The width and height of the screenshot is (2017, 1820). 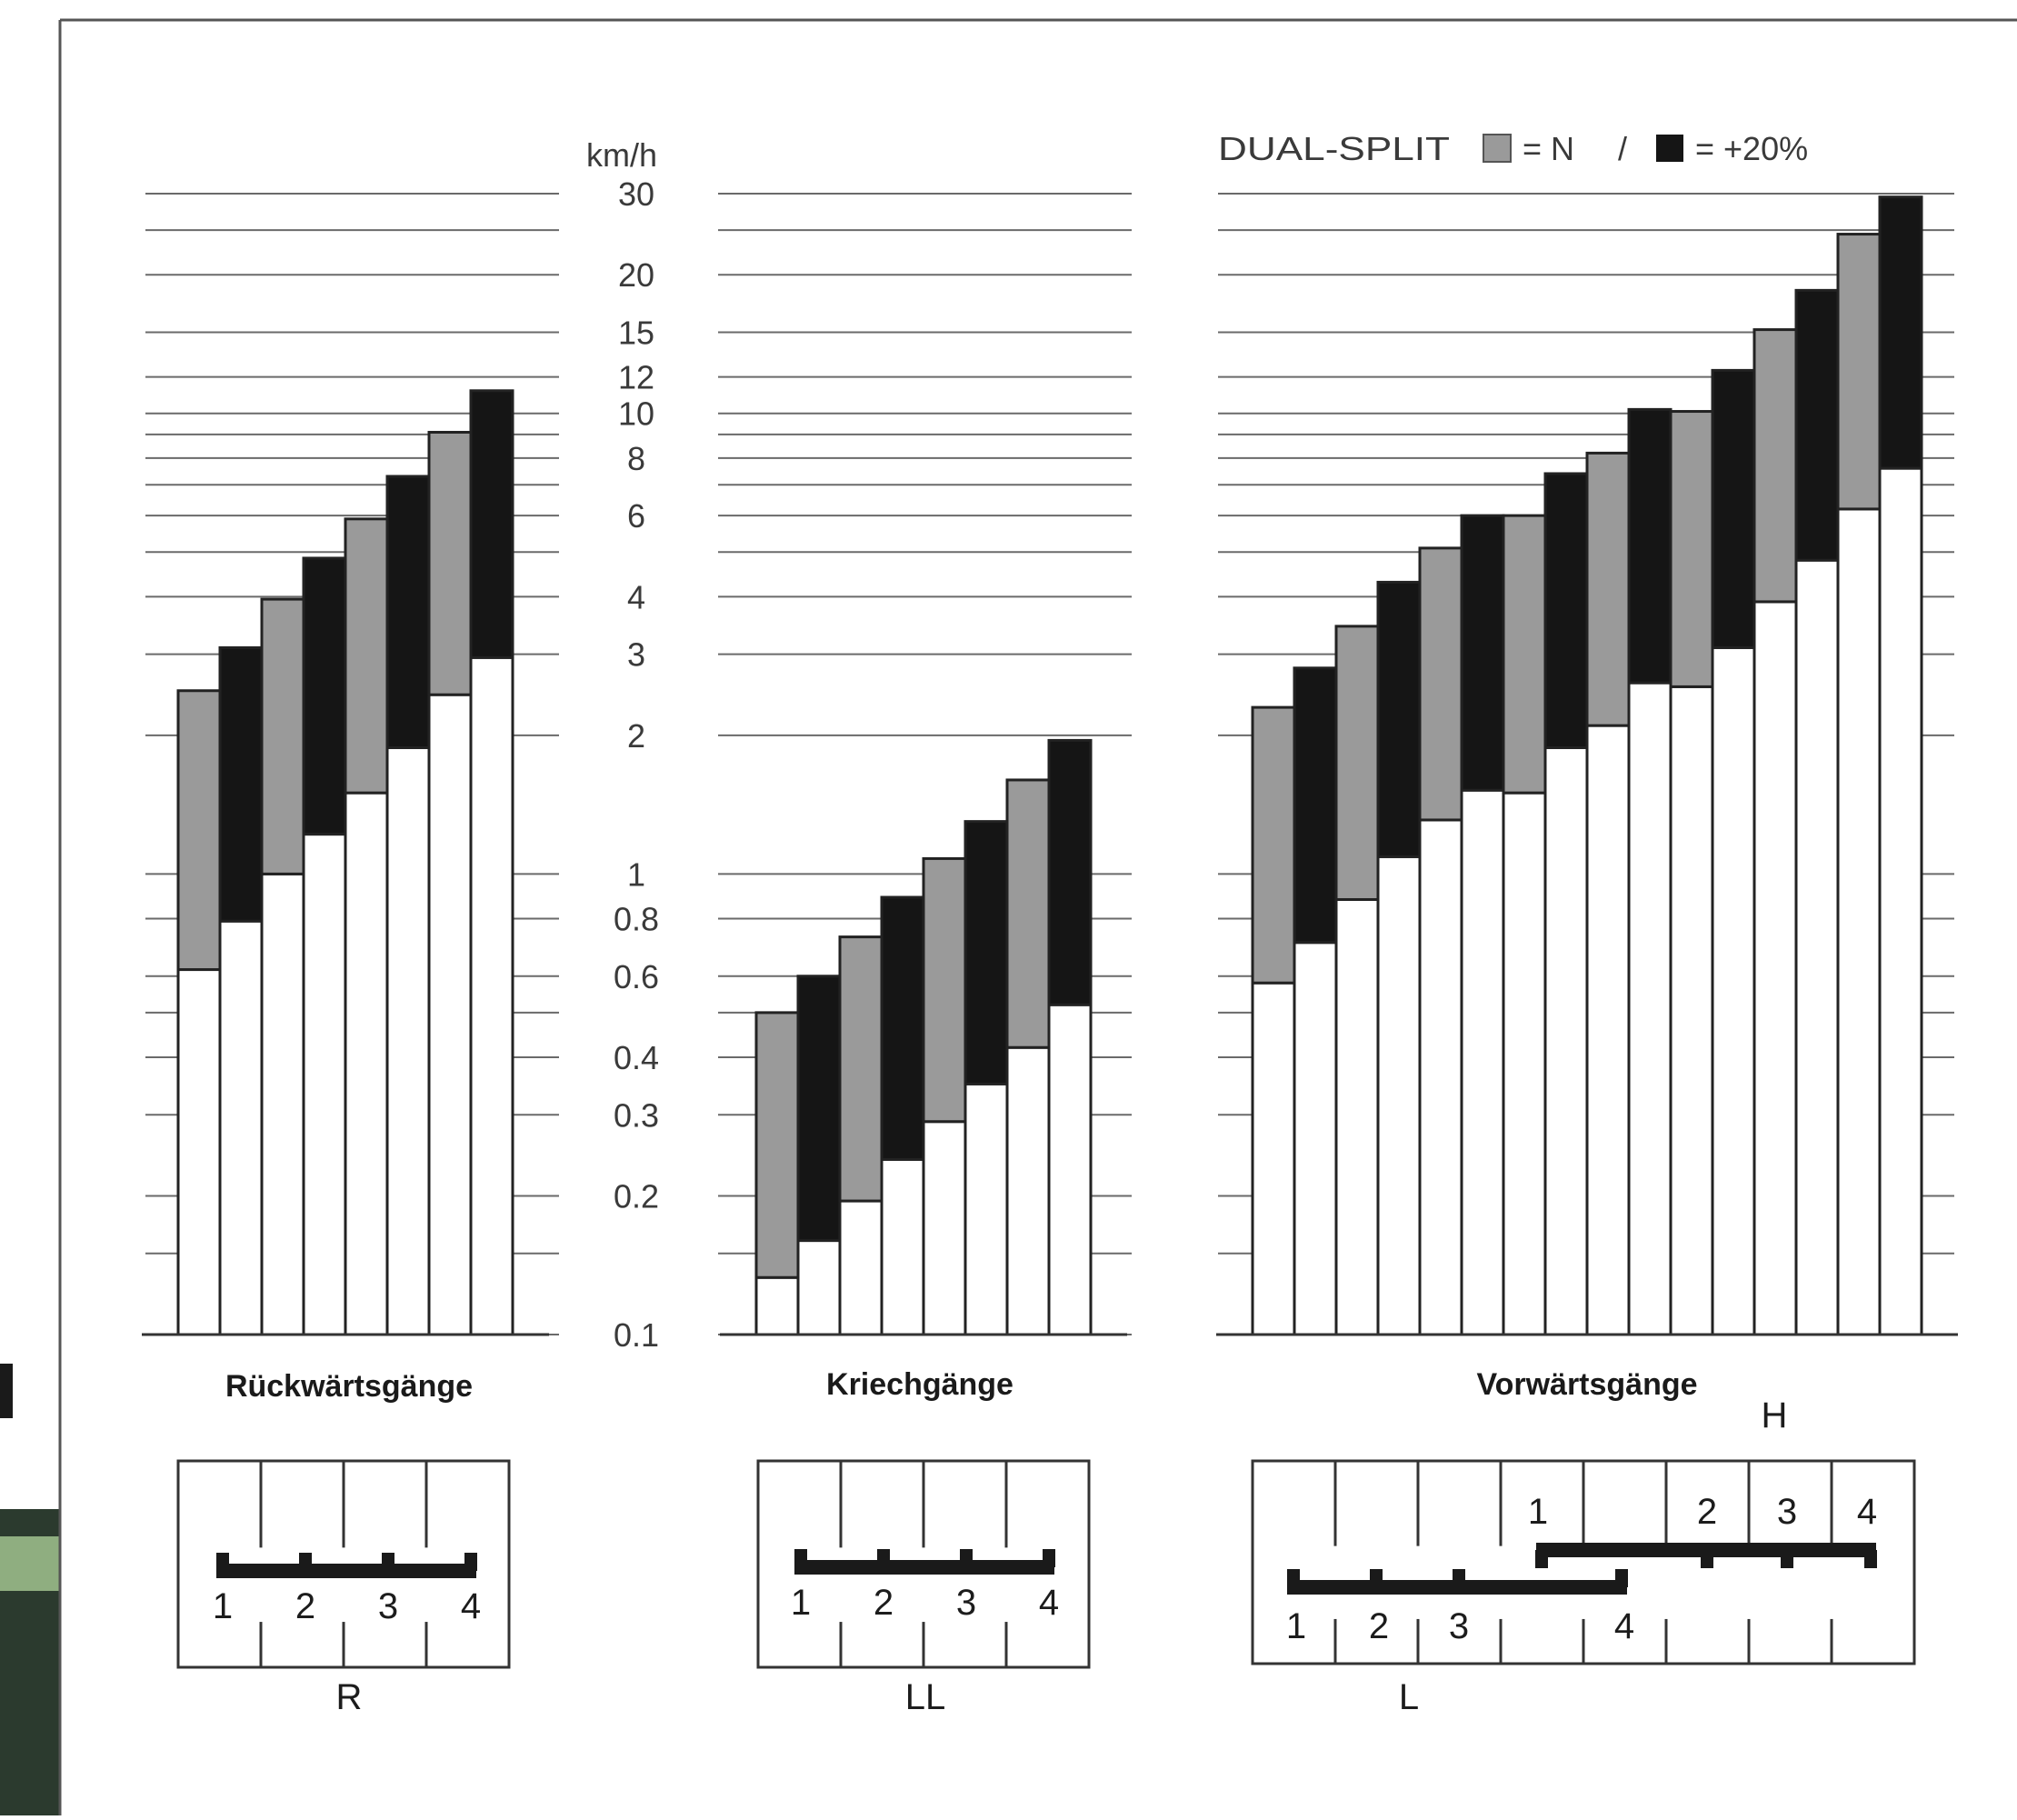 I want to click on gear-label-reverse: 3, so click(x=388, y=1606).